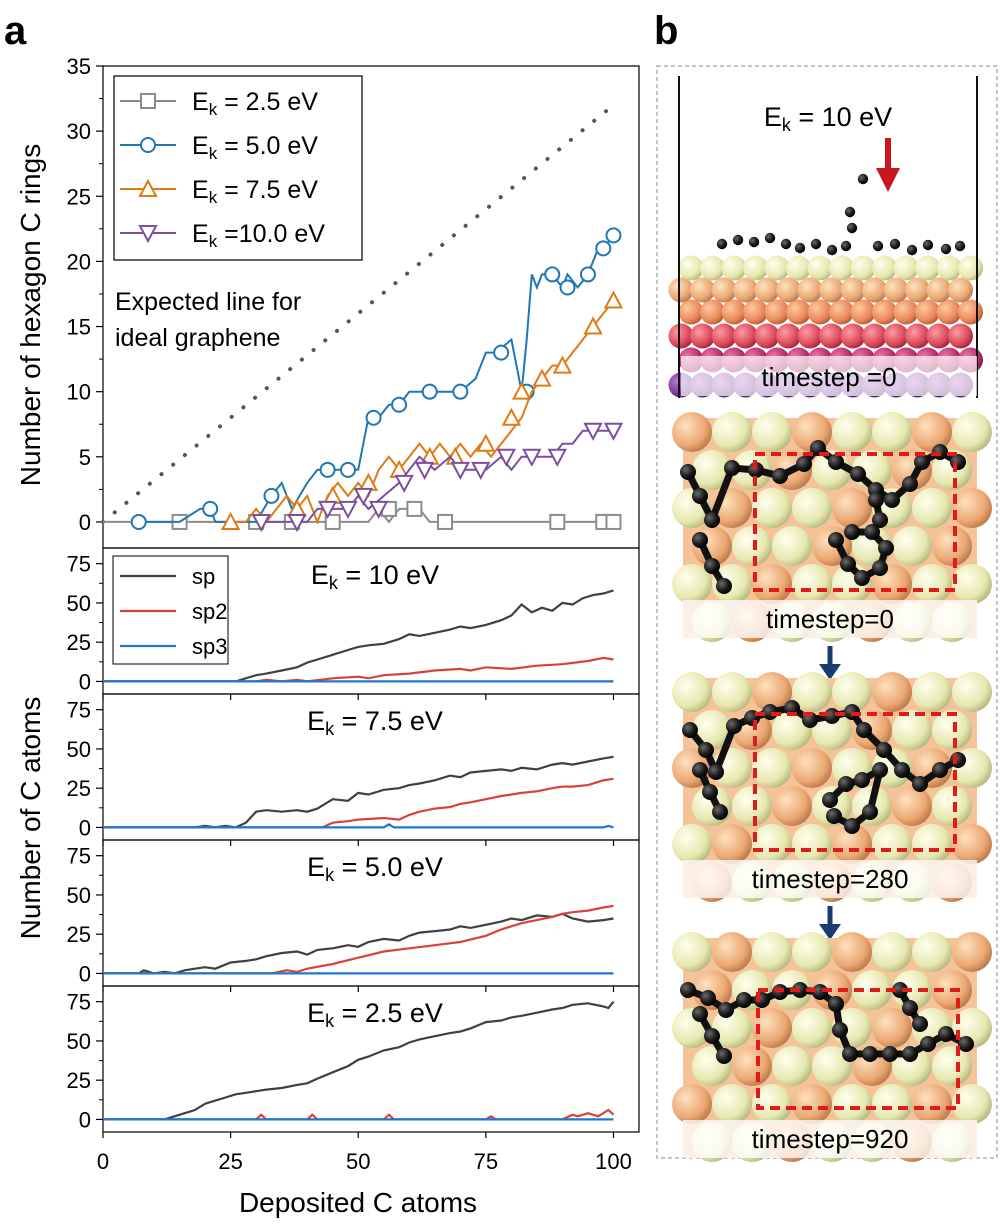 The width and height of the screenshot is (1001, 1231). What do you see at coordinates (358, 1161) in the screenshot?
I see `x-tick-label: 50` at bounding box center [358, 1161].